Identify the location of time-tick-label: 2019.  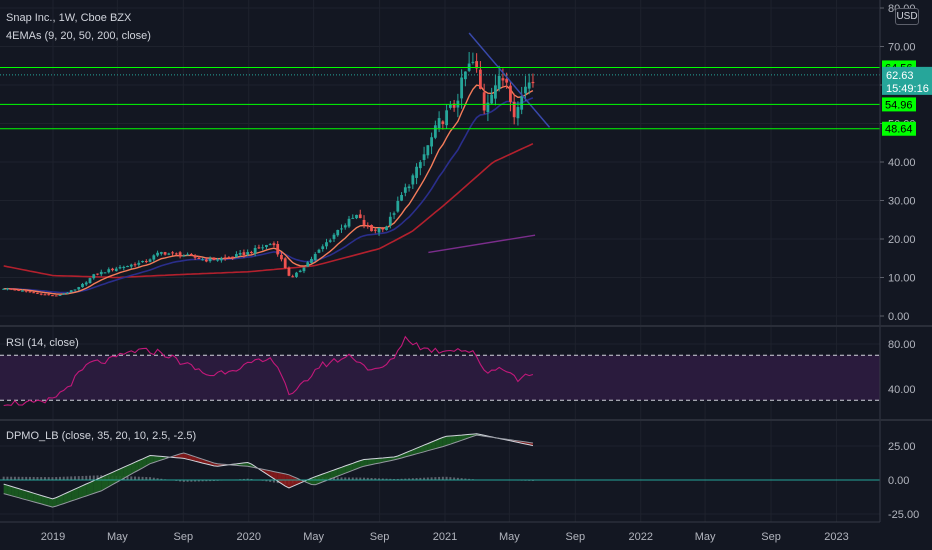
(53, 537).